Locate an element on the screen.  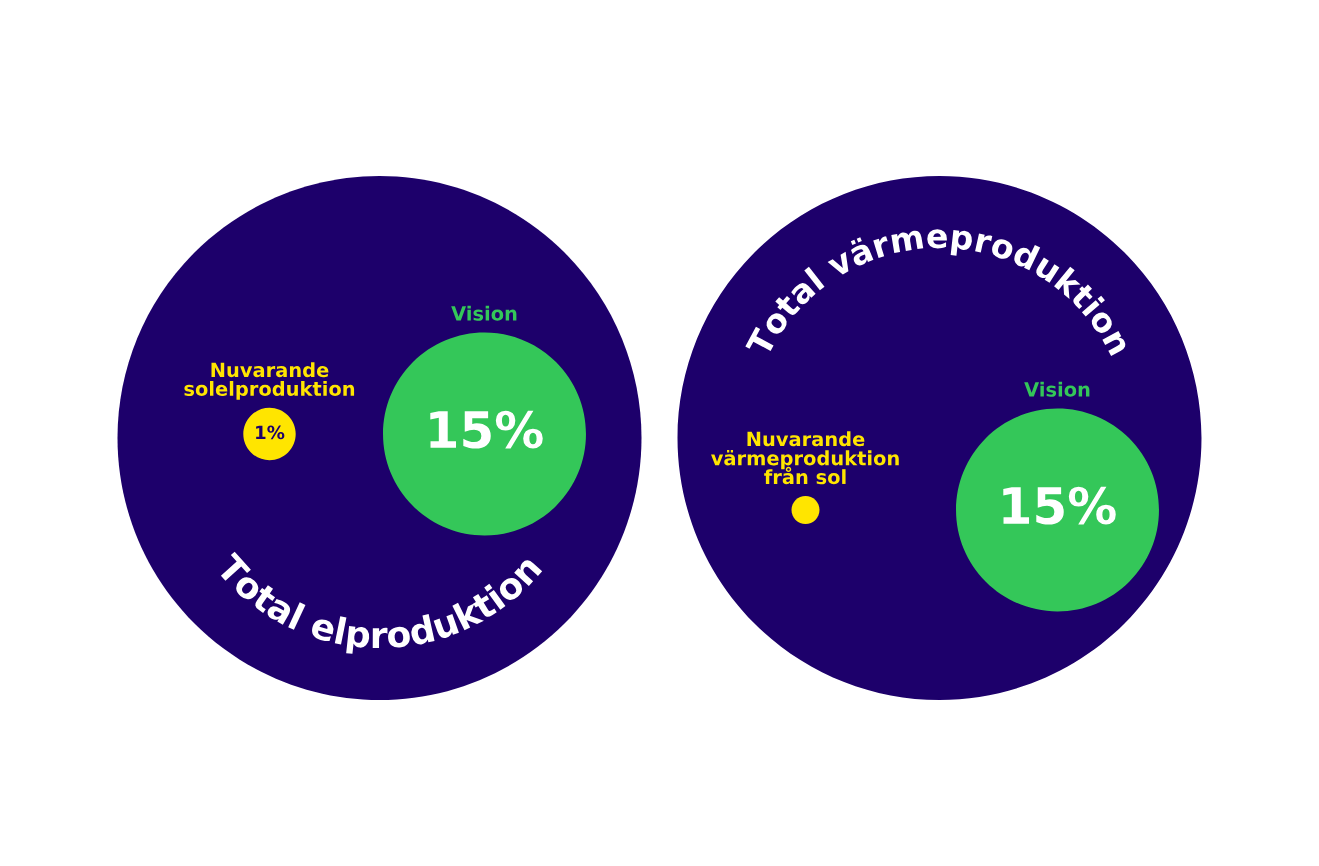
category-label: Nuvarande värmeproduktion från sol is located at coordinates (805, 458).